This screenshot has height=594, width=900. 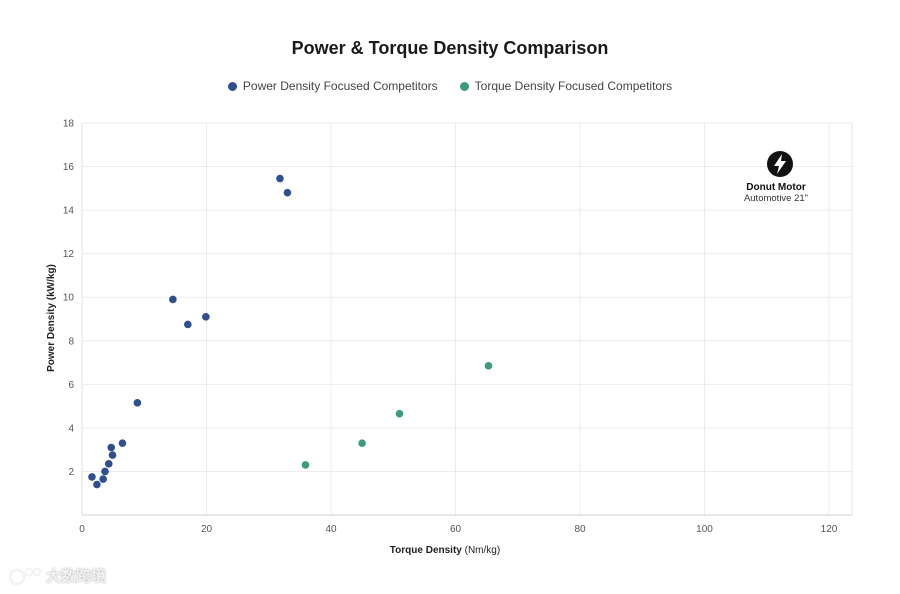 What do you see at coordinates (69, 167) in the screenshot?
I see `y-tick-label: 16` at bounding box center [69, 167].